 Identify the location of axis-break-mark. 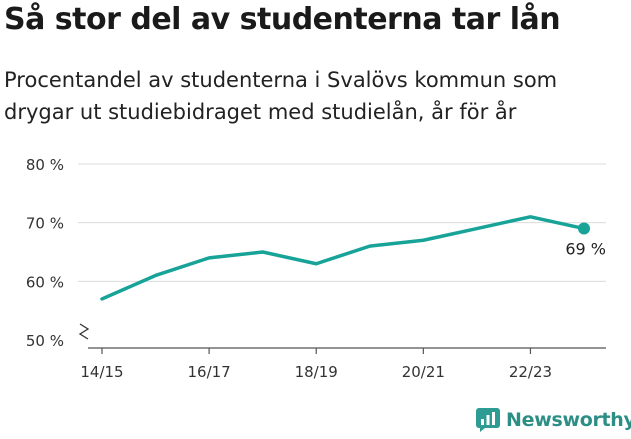
(84, 331).